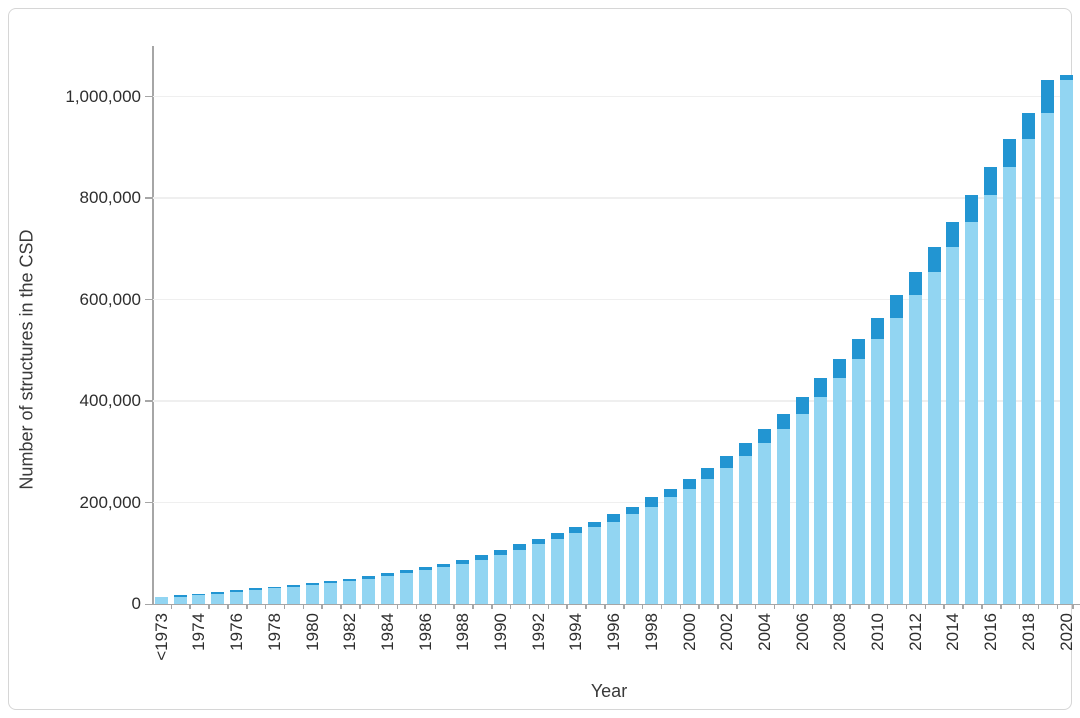 The image size is (1080, 718). Describe the element at coordinates (27, 360) in the screenshot. I see `y-axis-title: Number of structures in the CSD` at that location.